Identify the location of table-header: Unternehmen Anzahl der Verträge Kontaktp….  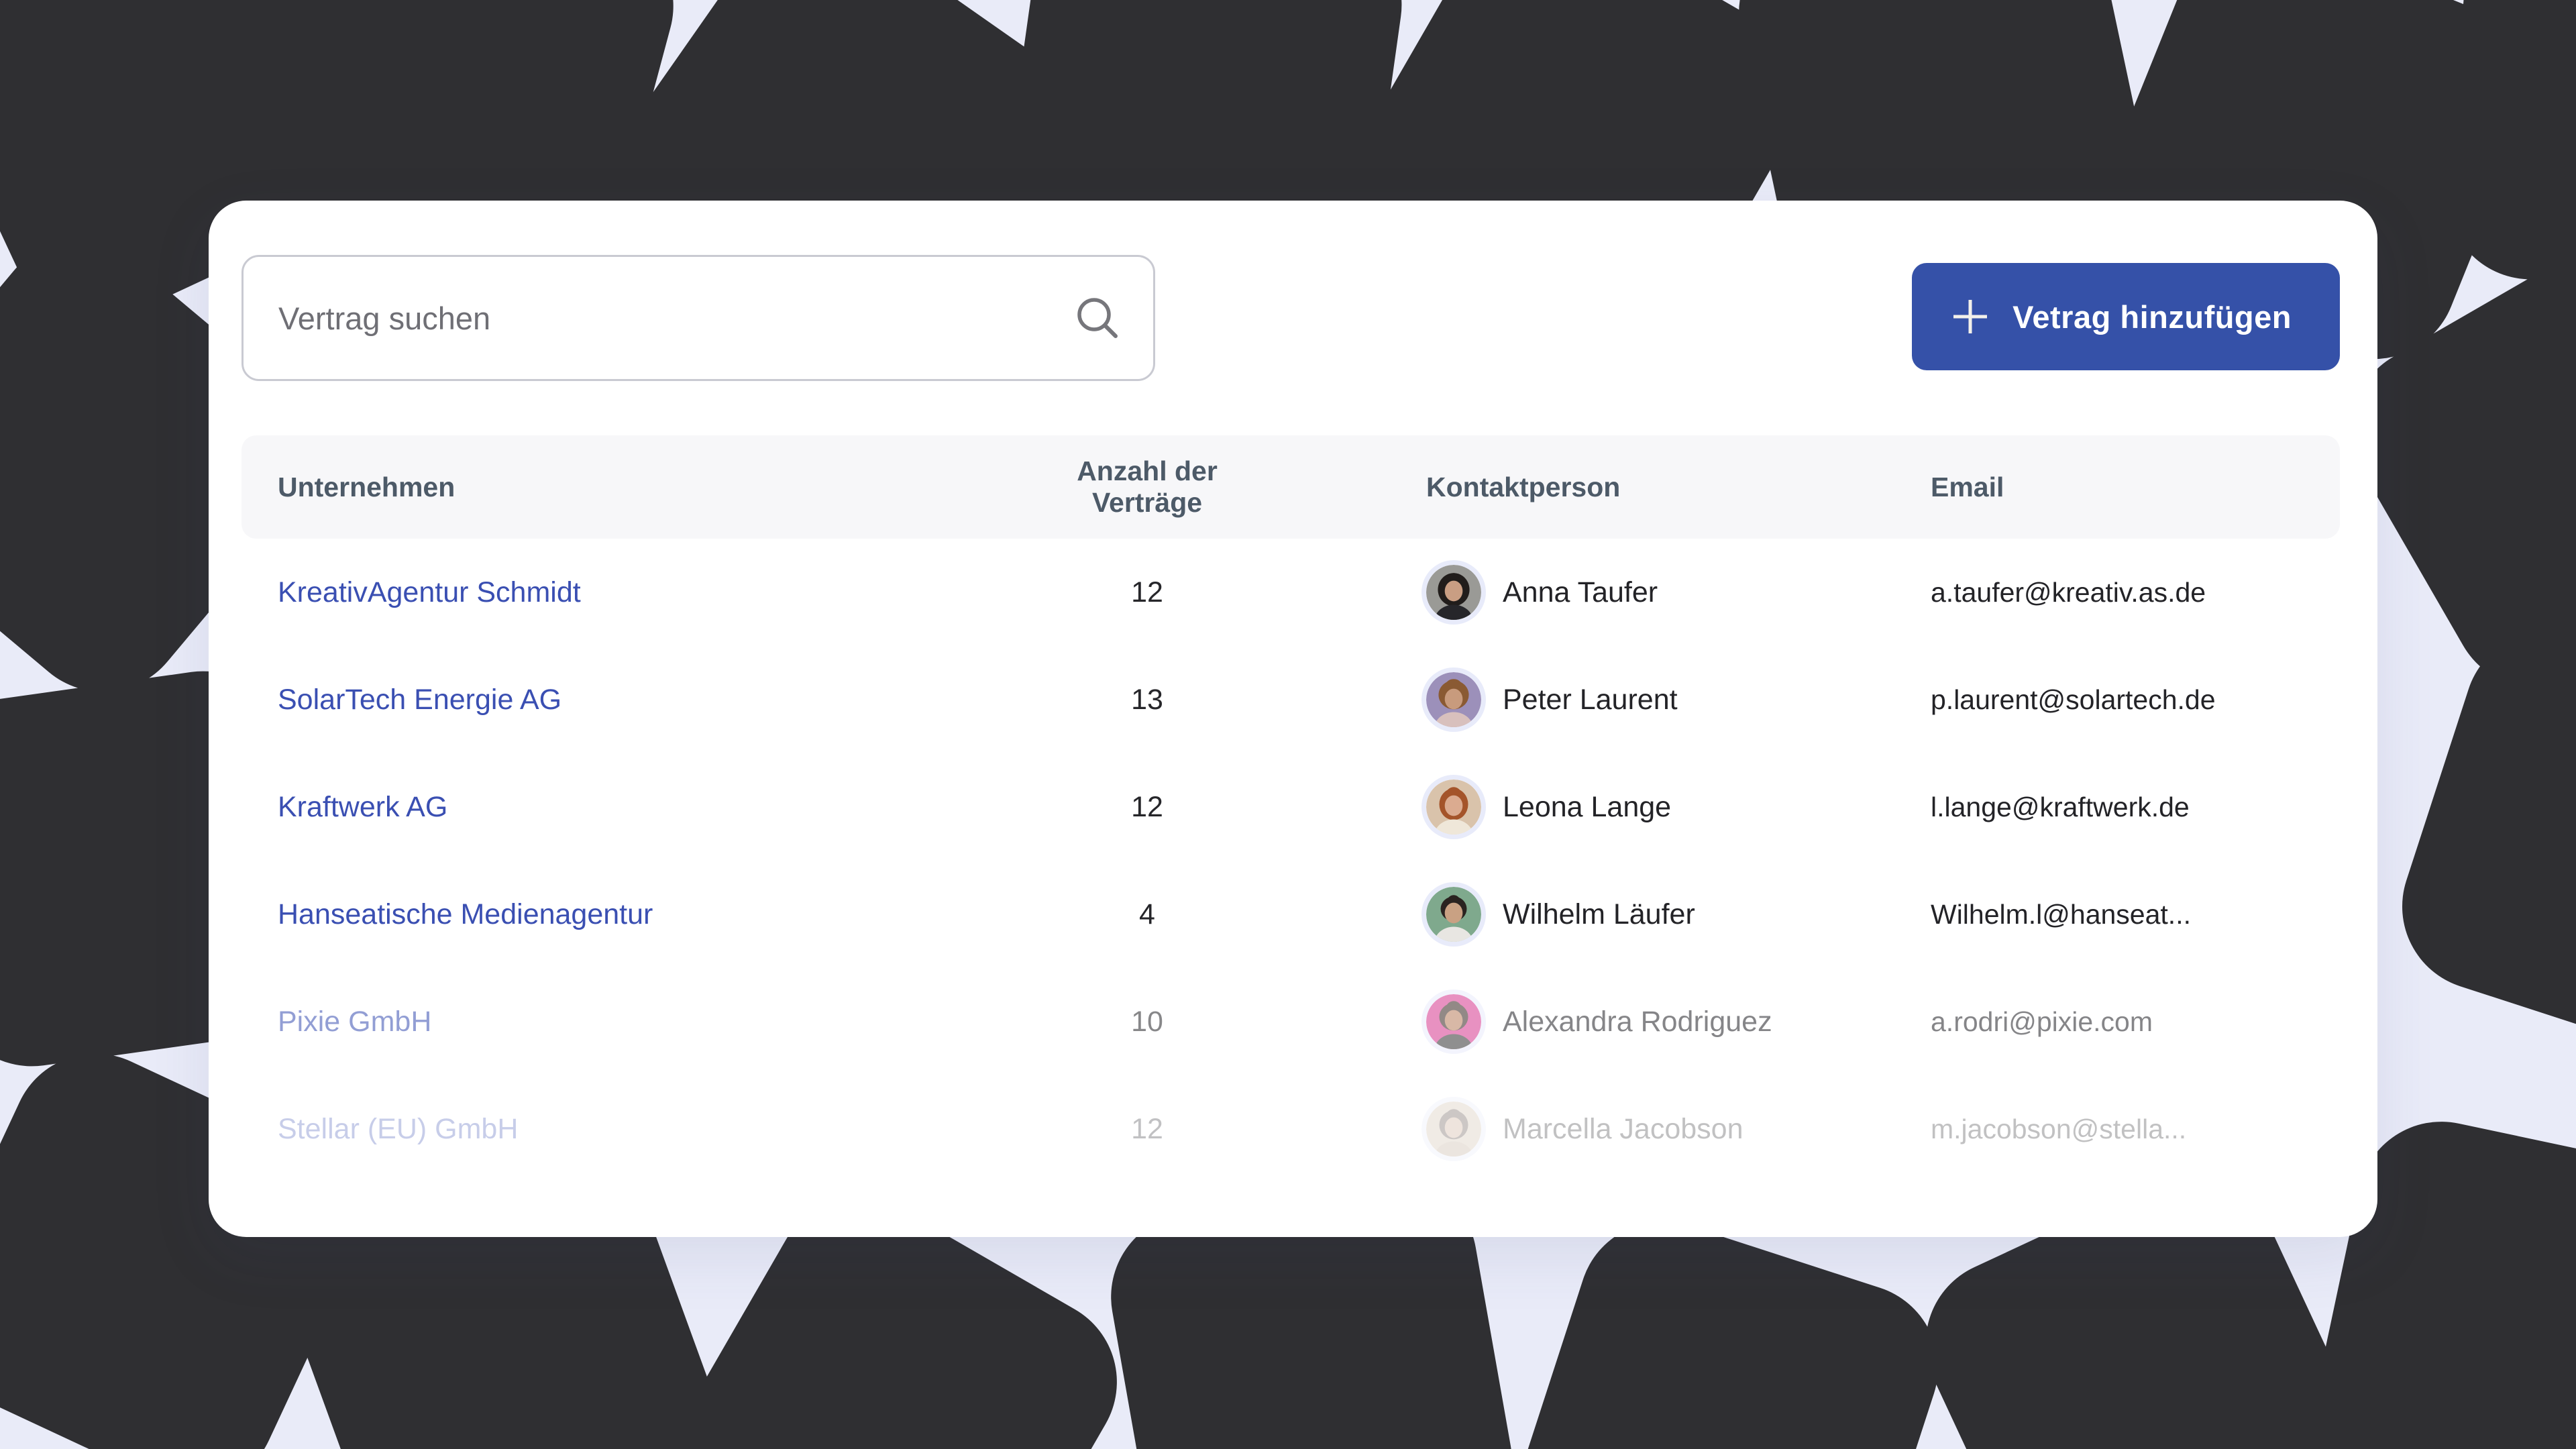
(1290, 487).